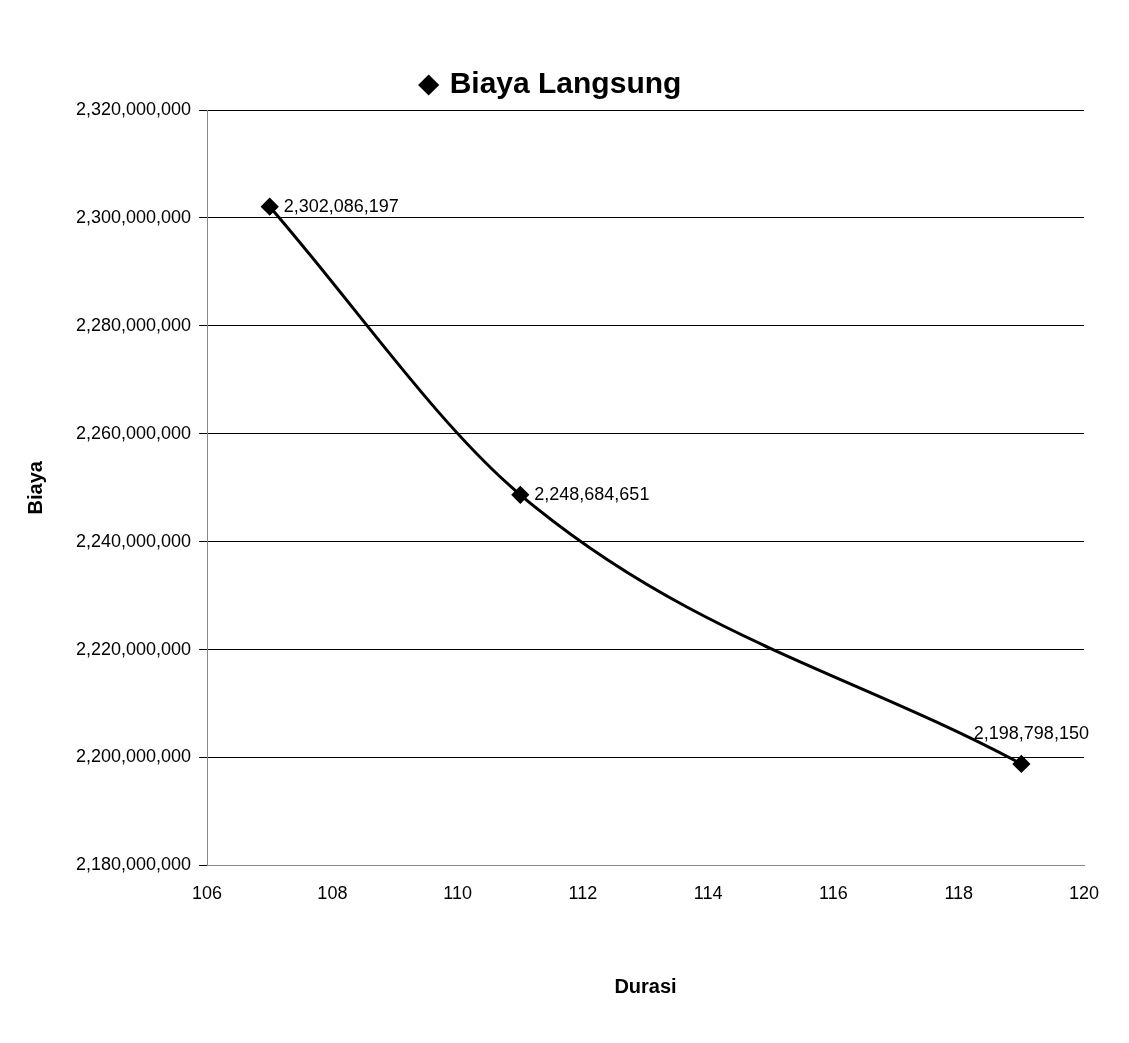 This screenshot has width=1129, height=1043. Describe the element at coordinates (1084, 893) in the screenshot. I see `x-tick-label: 120` at that location.